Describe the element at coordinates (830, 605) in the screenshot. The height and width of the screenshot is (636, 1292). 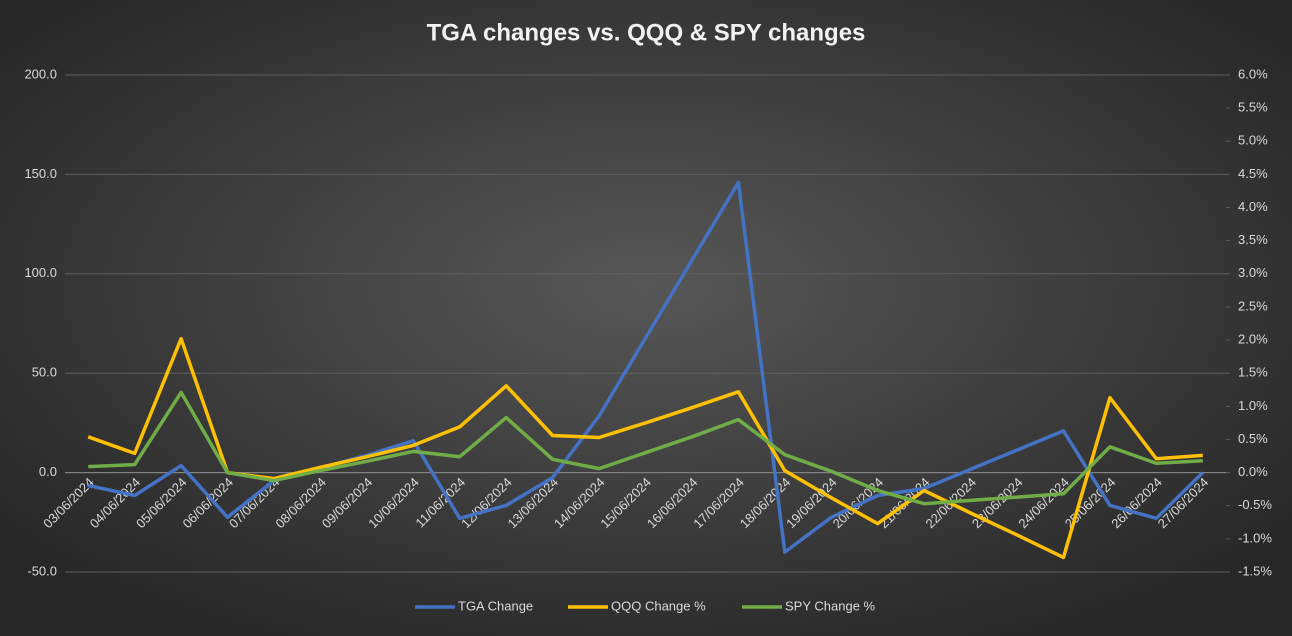
I see `legend-label: SPY Change %` at that location.